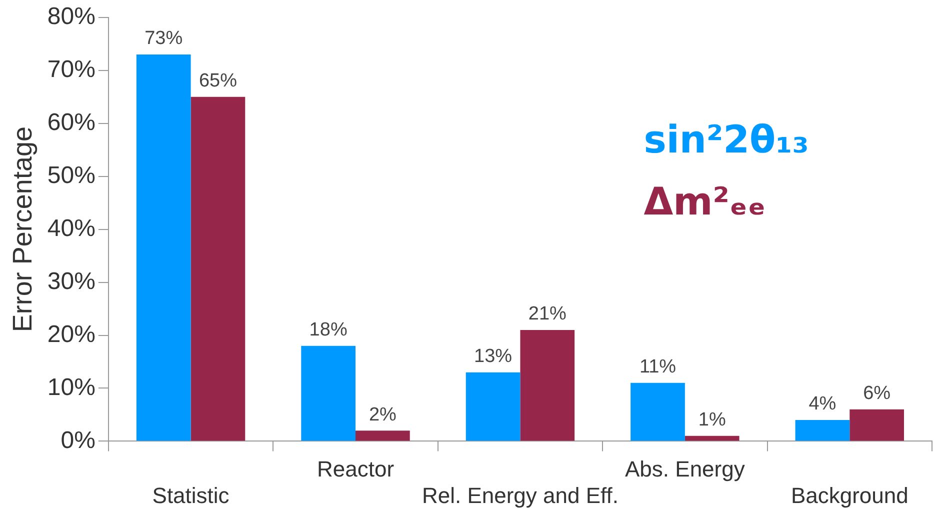  Describe the element at coordinates (78, 440) in the screenshot. I see `y-tick-label: 0%` at that location.